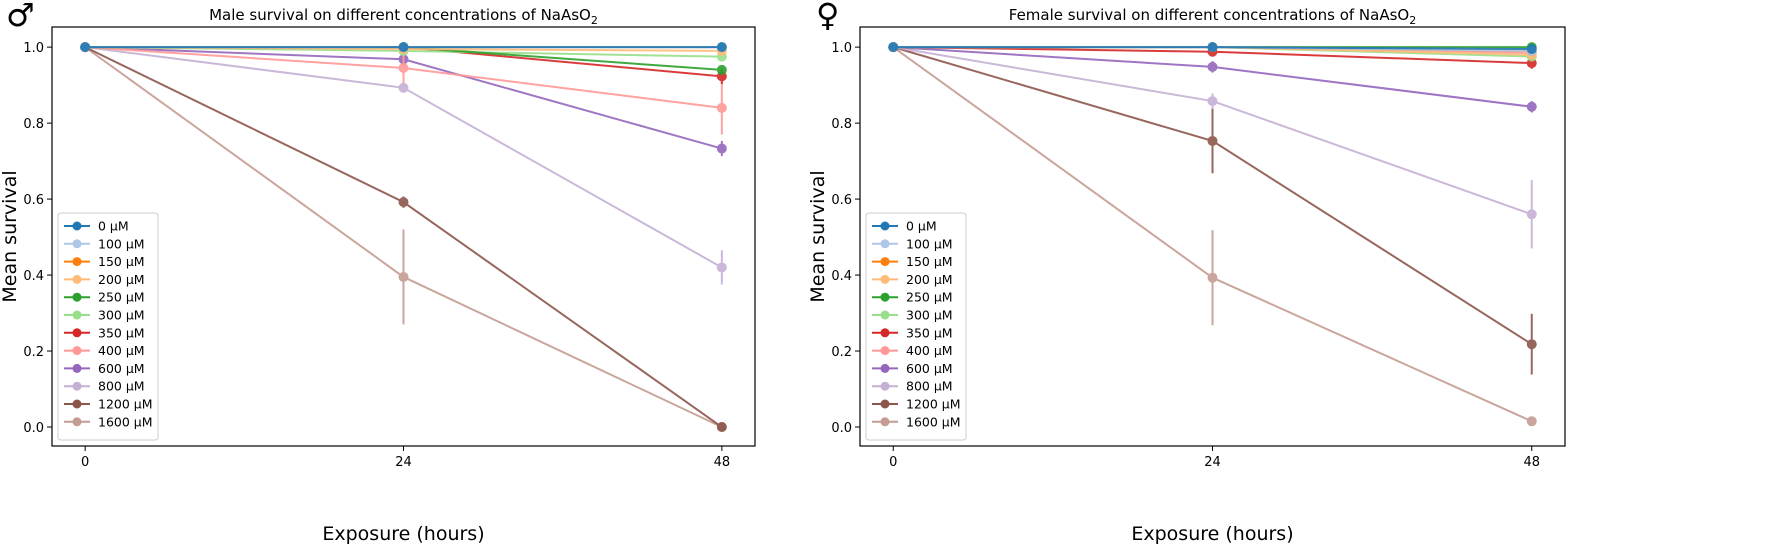  I want to click on chart-title-subscript: 2, so click(1412, 20).